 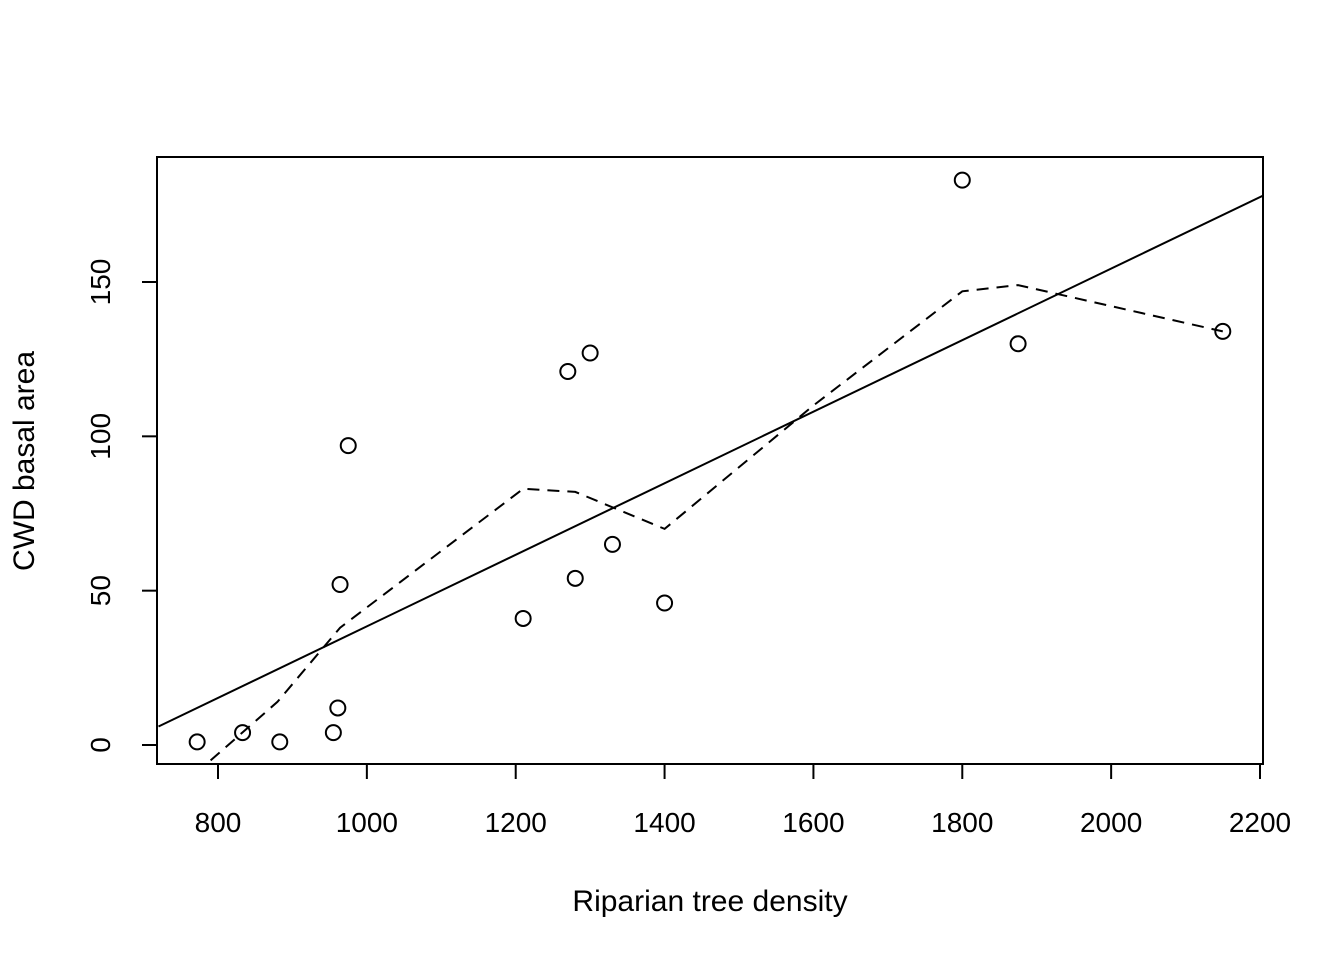 I want to click on x-tick-label: 2000, so click(x=1111, y=822).